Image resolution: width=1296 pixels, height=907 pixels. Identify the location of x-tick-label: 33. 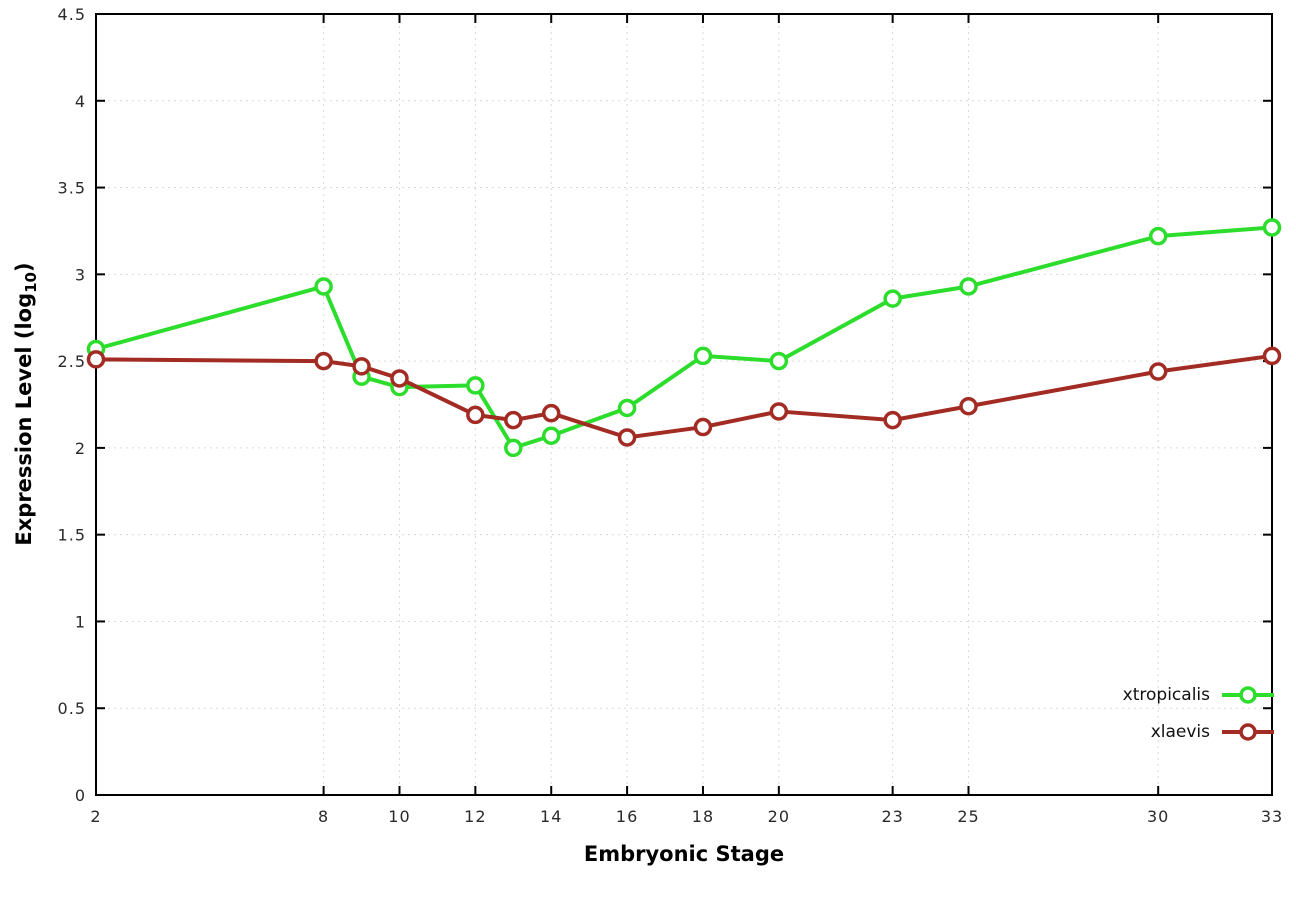
(1272, 816).